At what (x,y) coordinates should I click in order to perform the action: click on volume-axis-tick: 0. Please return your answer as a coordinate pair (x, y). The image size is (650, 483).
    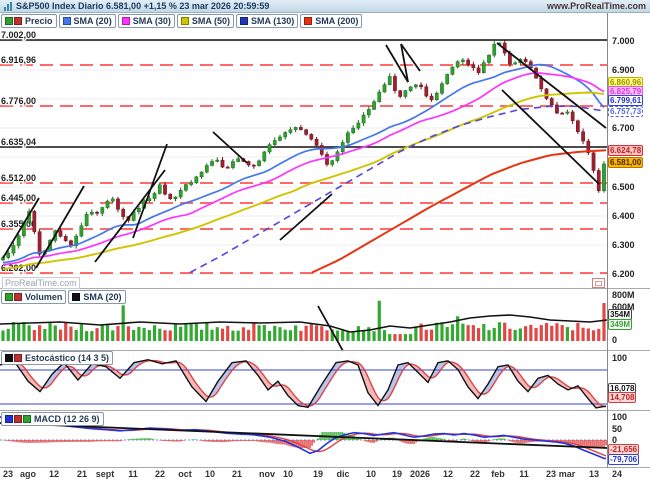
    Looking at the image, I should click on (615, 340).